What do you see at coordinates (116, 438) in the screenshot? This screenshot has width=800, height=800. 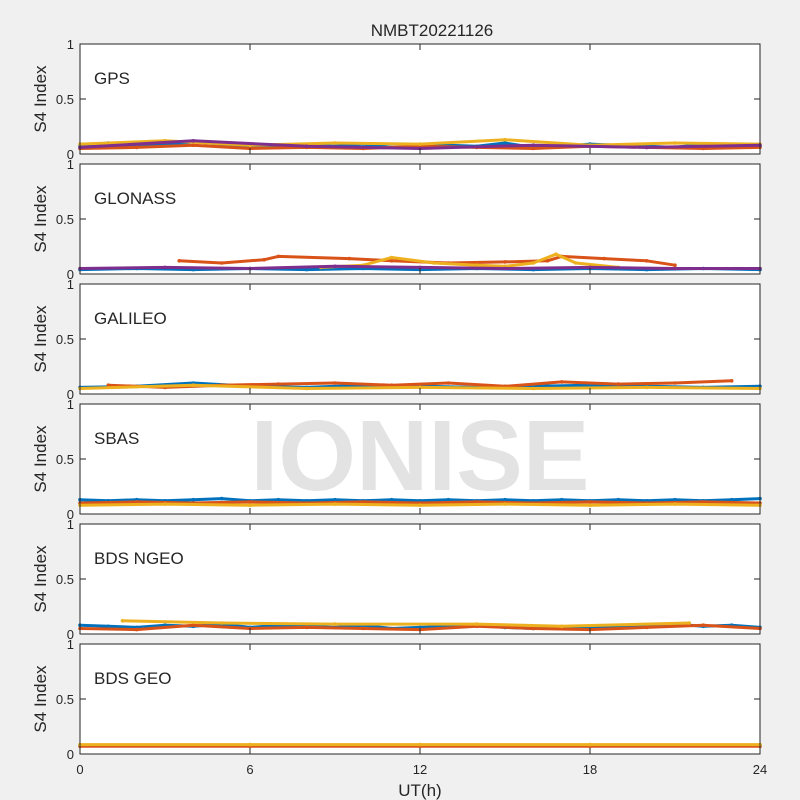 I see `panel-label: SBAS` at bounding box center [116, 438].